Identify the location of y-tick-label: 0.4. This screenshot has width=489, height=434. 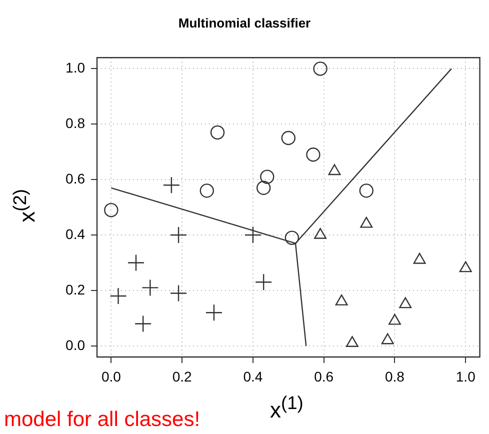
(76, 234).